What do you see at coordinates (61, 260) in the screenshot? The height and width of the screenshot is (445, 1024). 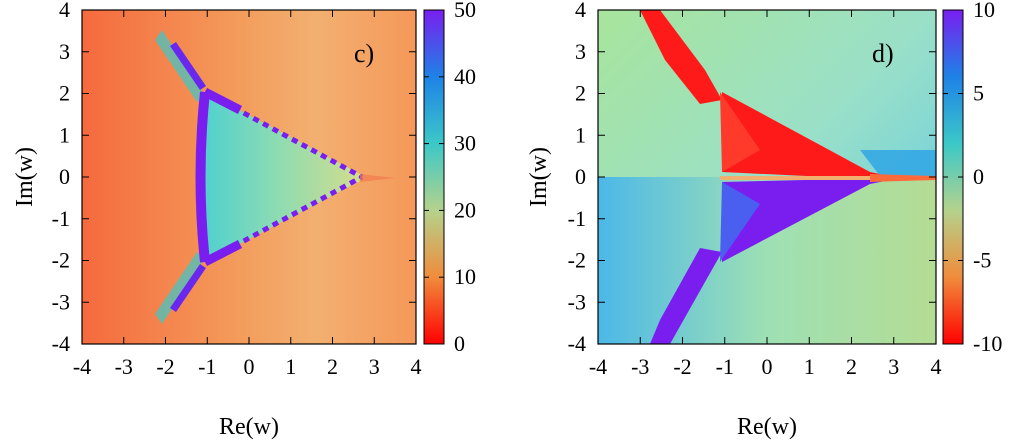 I see `y-tick-label-c: -2` at bounding box center [61, 260].